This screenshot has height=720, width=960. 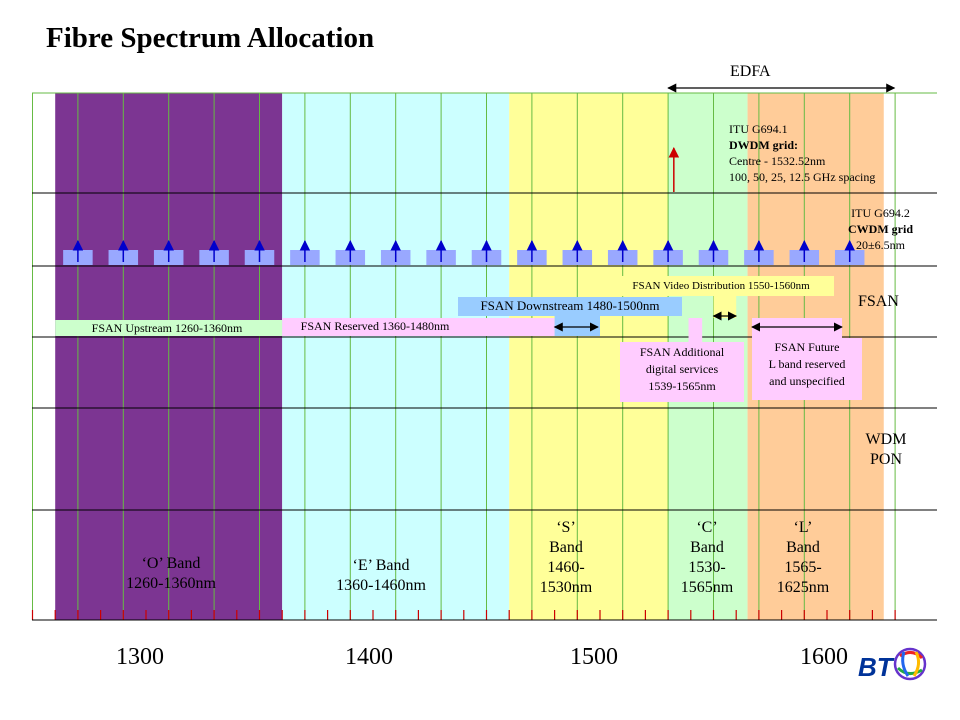 What do you see at coordinates (803, 547) in the screenshot?
I see `band-l-line: Band` at bounding box center [803, 547].